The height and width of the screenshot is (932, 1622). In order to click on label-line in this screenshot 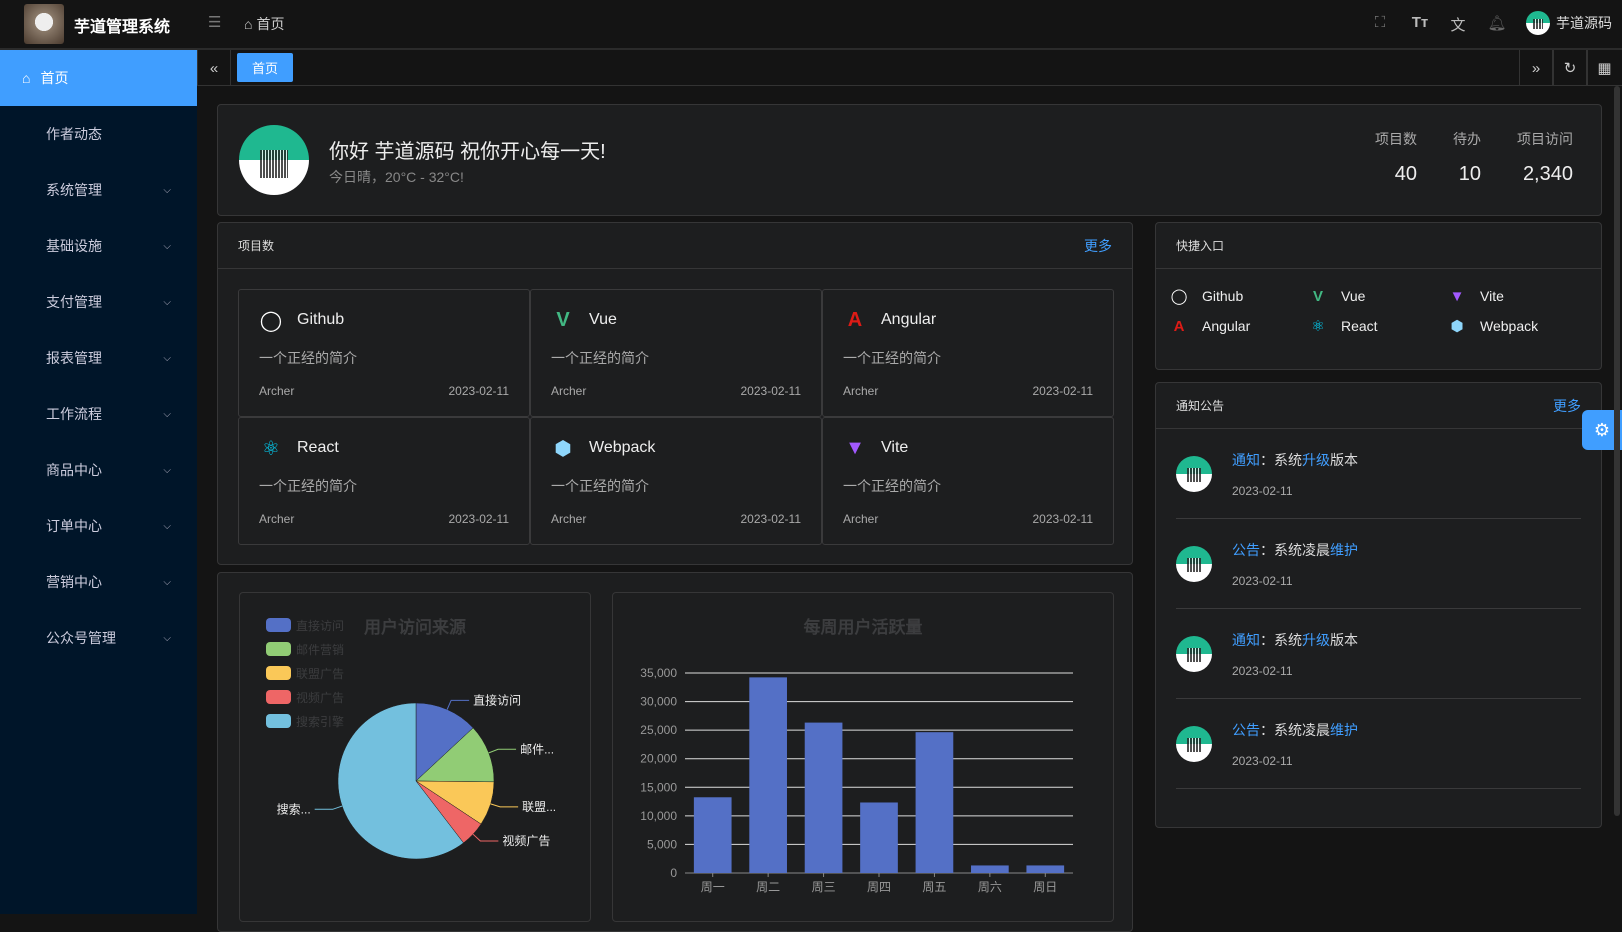, I will do `click(485, 837)`.